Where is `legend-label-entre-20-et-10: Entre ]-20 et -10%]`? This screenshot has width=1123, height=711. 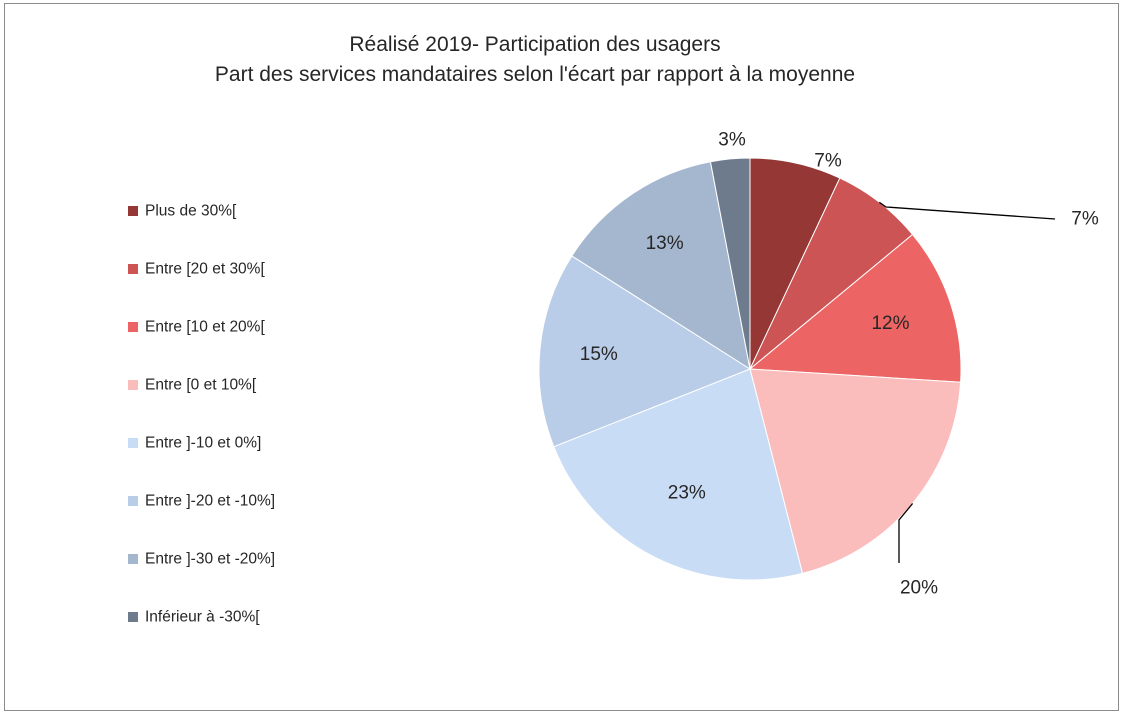 legend-label-entre-20-et-10: Entre ]-20 et -10%] is located at coordinates (210, 501).